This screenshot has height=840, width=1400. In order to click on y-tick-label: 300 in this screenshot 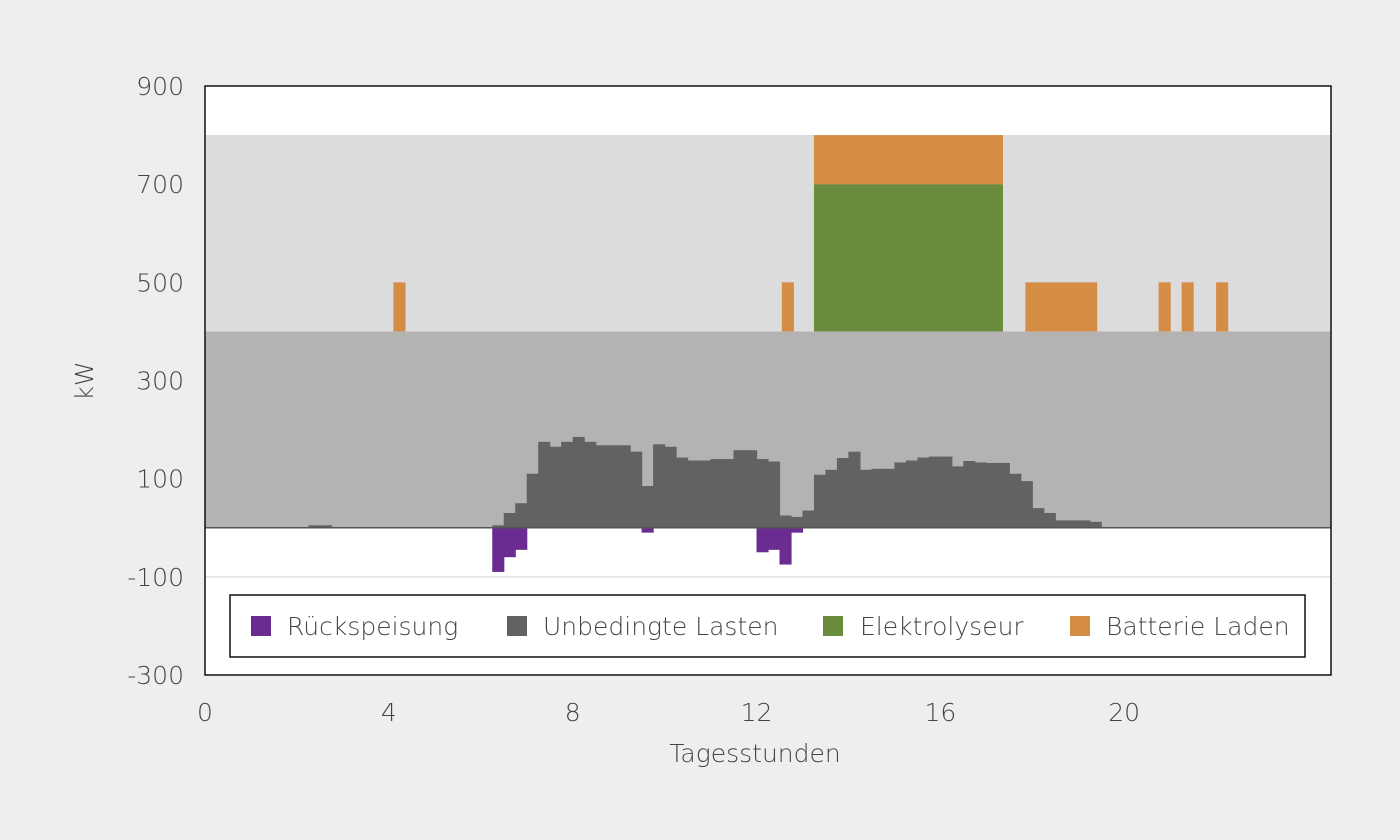, I will do `click(160, 381)`.